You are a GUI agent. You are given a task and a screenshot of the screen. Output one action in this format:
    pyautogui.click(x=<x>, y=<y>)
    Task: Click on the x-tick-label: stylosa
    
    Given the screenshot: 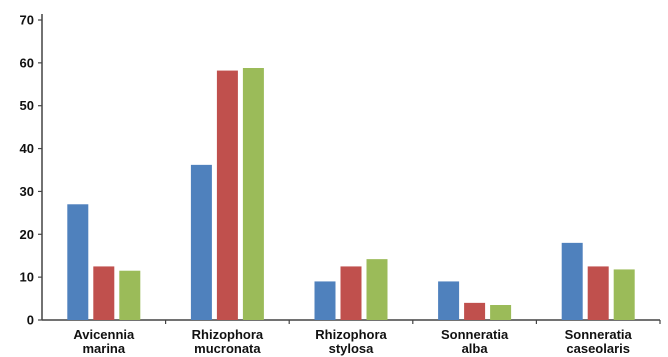 What is the action you would take?
    pyautogui.click(x=352, y=348)
    